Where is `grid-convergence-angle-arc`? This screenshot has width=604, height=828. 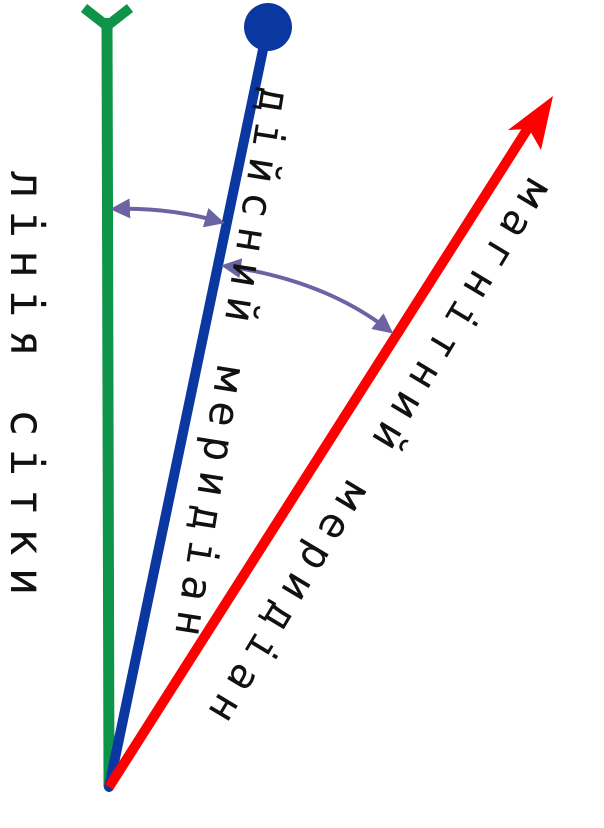 grid-convergence-angle-arc is located at coordinates (167, 213).